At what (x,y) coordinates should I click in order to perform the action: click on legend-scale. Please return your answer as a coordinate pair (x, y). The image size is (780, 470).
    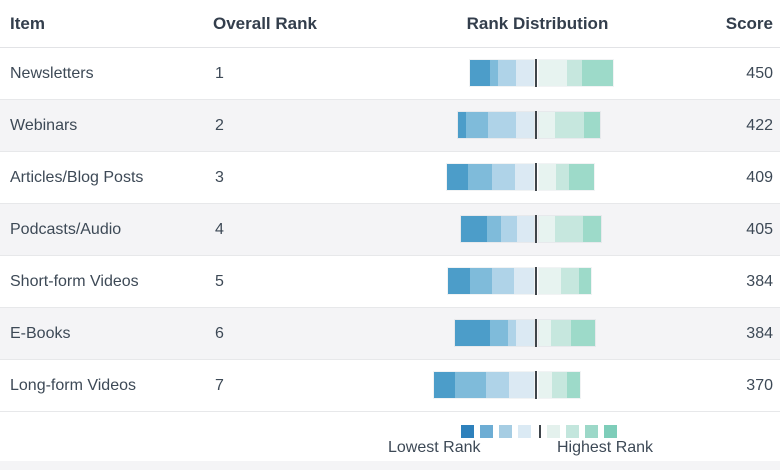
    Looking at the image, I should click on (542, 431).